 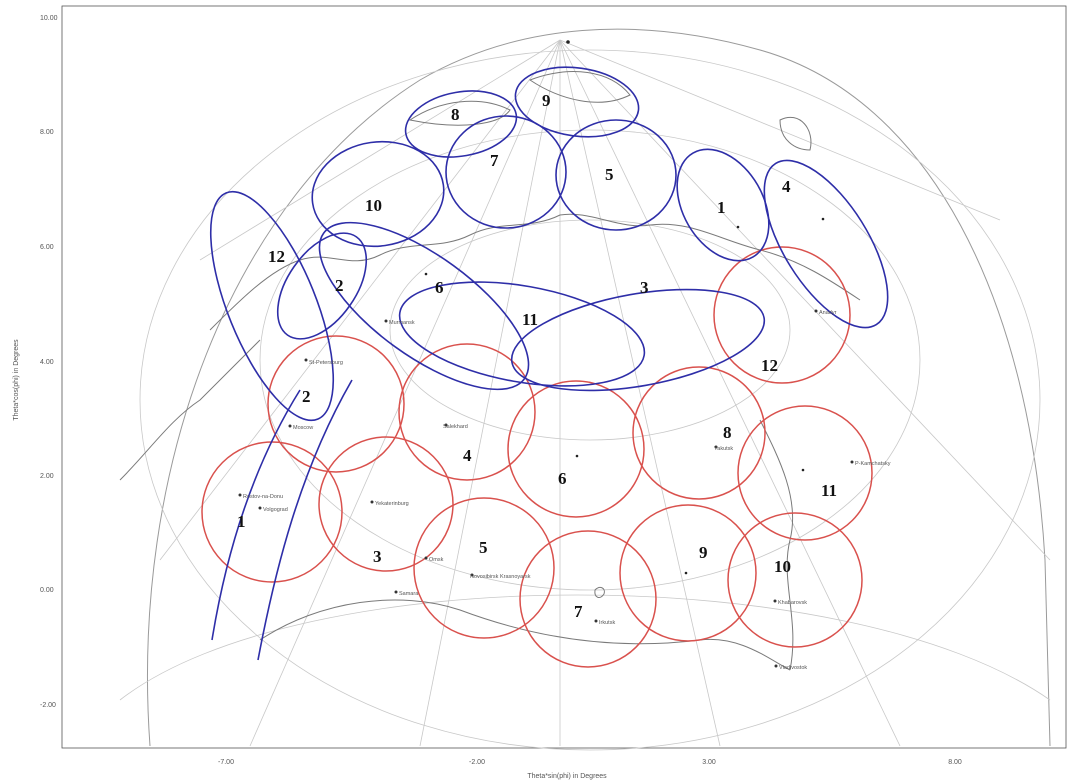 I want to click on blue-beam-label: 12, so click(x=276, y=256).